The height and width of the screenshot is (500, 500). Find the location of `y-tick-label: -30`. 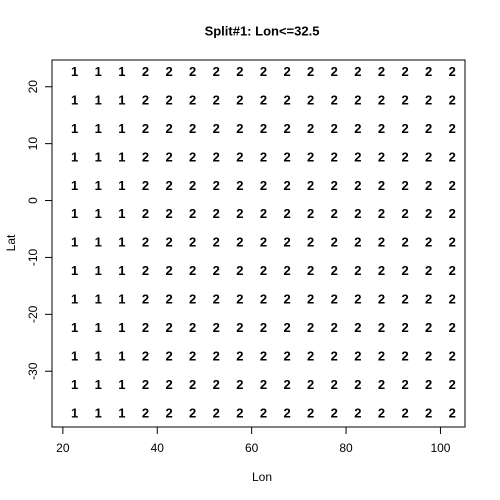

y-tick-label: -30 is located at coordinates (33, 371).